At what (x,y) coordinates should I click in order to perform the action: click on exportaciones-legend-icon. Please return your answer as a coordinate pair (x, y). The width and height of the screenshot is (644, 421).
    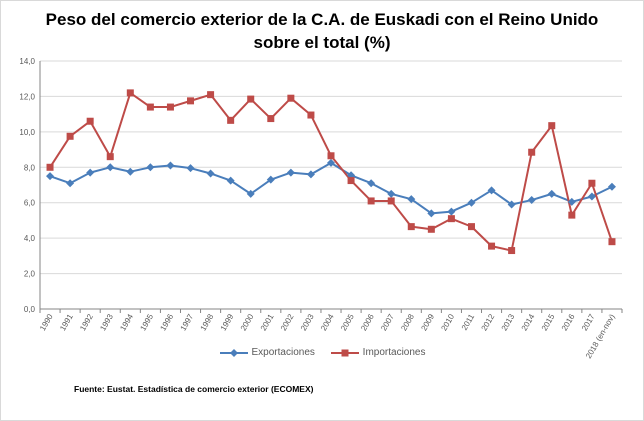
    Looking at the image, I should click on (233, 352).